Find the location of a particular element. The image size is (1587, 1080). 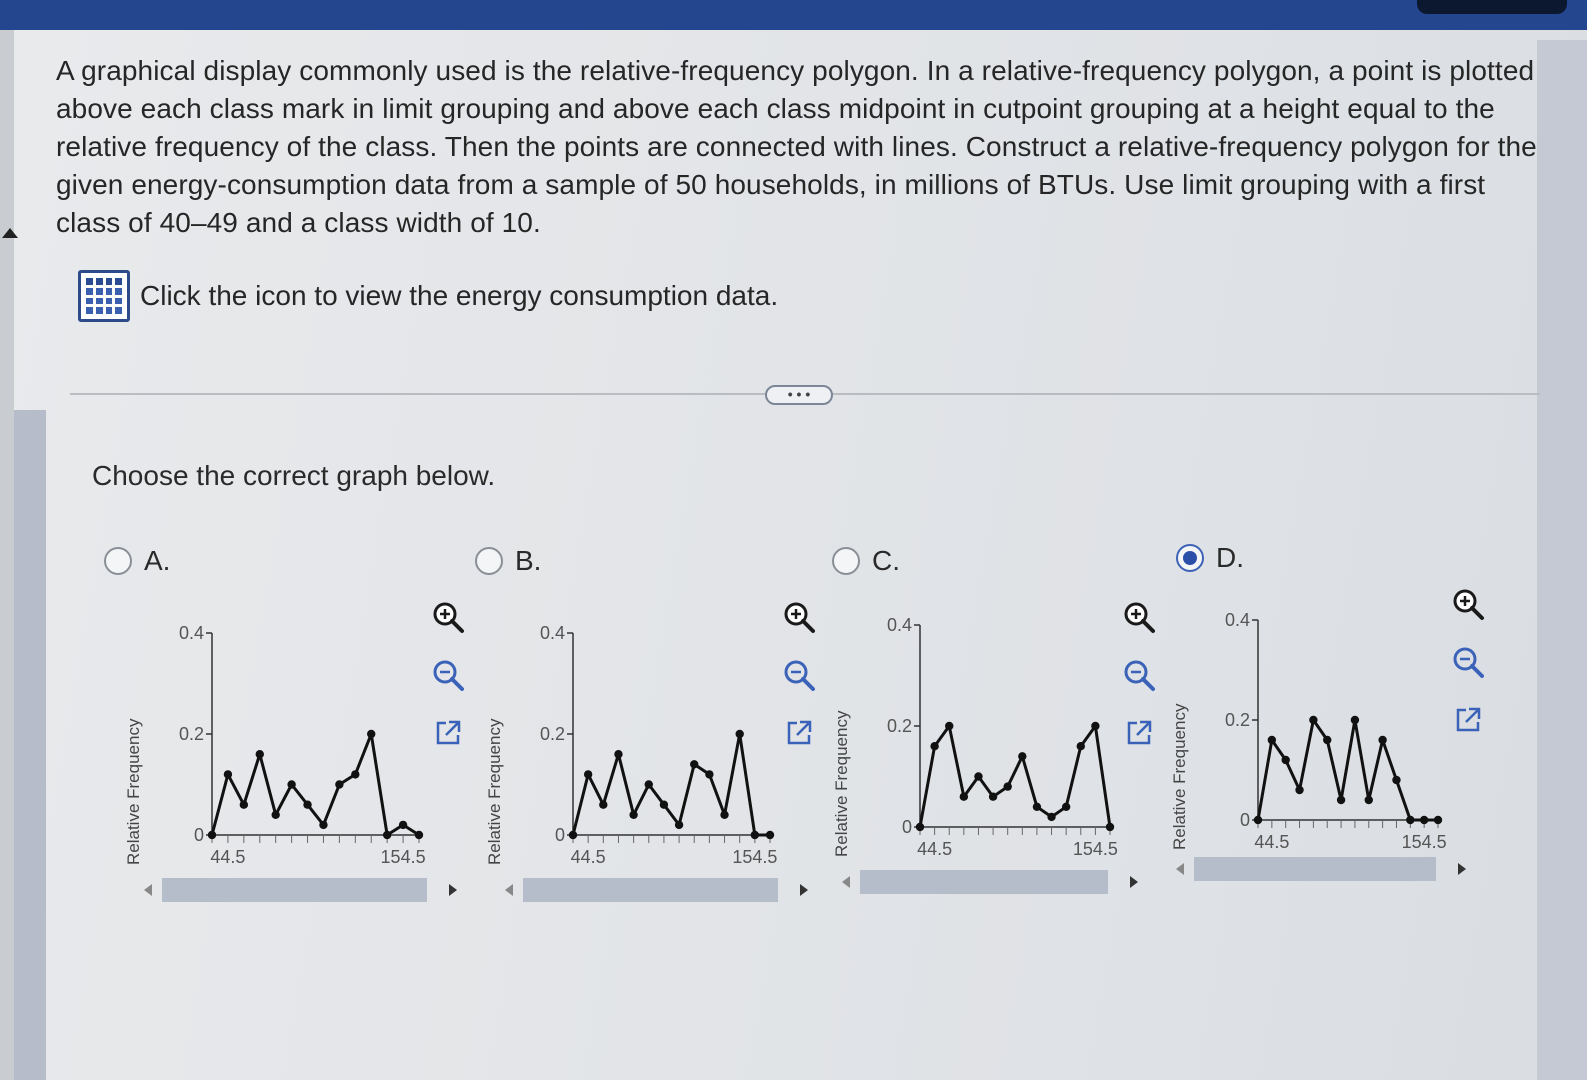

prompt-text: Choose the correct graph below. is located at coordinates (294, 475).